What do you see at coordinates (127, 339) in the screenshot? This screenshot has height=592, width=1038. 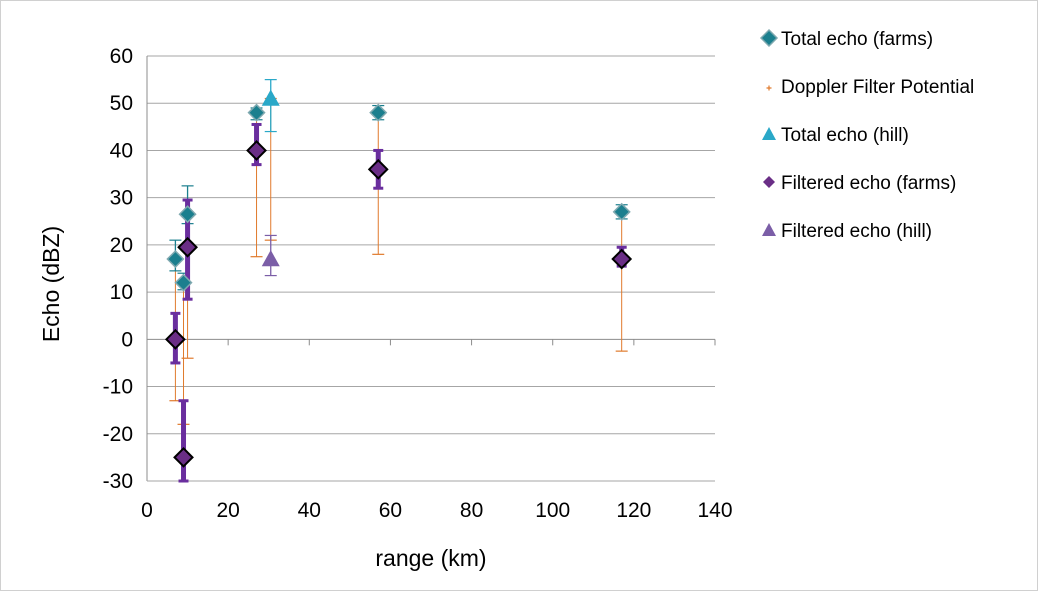 I see `y-tick-label: 0` at bounding box center [127, 339].